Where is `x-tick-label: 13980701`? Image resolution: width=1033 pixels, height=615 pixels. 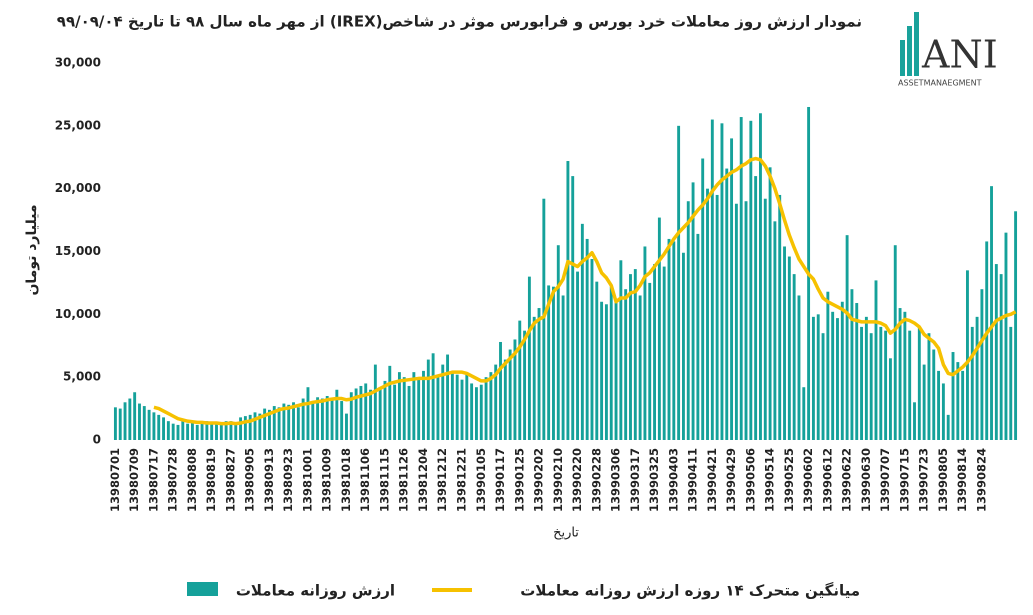
x-tick-label: 13980701 is located at coordinates (115, 480).